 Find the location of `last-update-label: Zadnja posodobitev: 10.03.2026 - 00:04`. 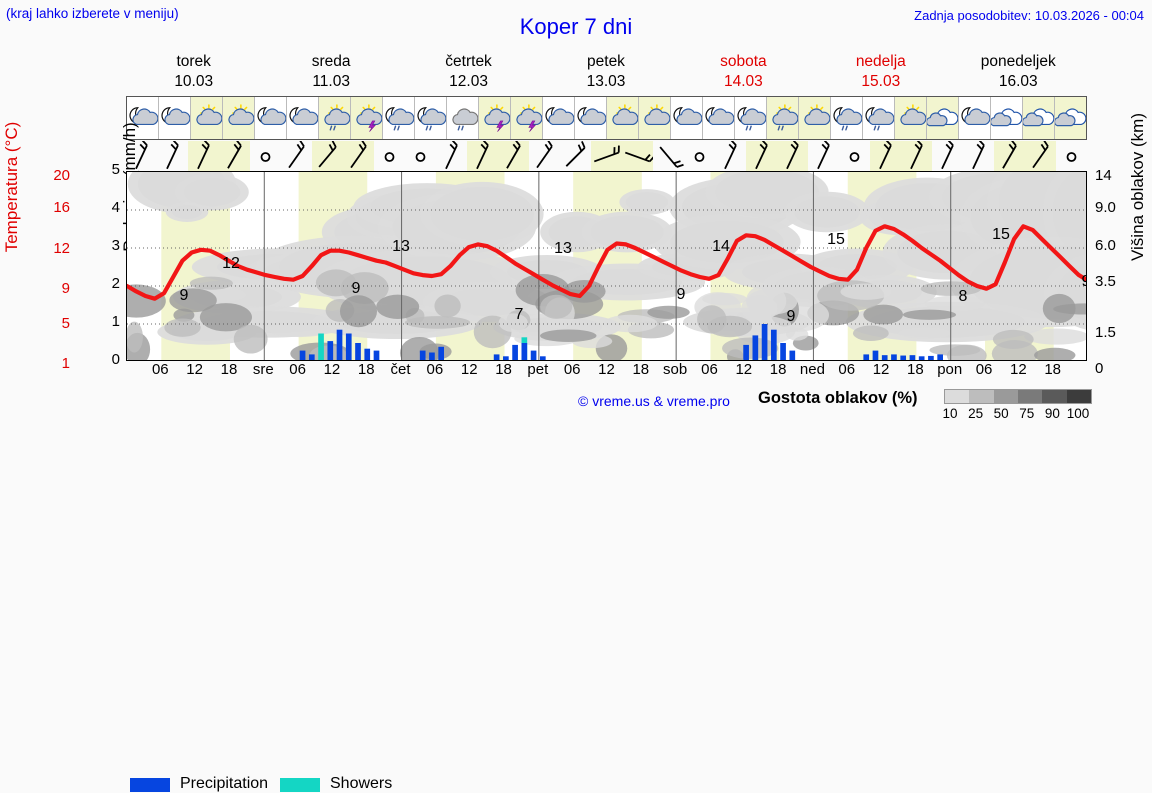

last-update-label: Zadnja posodobitev: 10.03.2026 - 00:04 is located at coordinates (1029, 15).